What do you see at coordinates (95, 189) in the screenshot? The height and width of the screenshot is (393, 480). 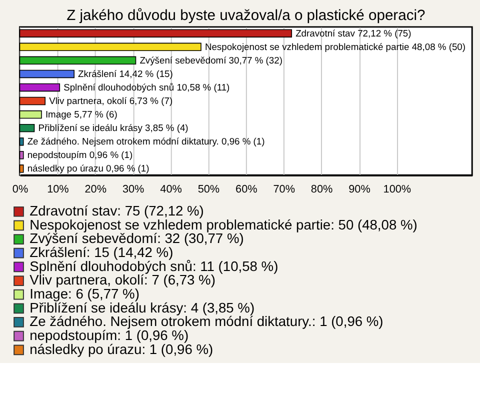 I see `x-tick-label: 20%` at bounding box center [95, 189].